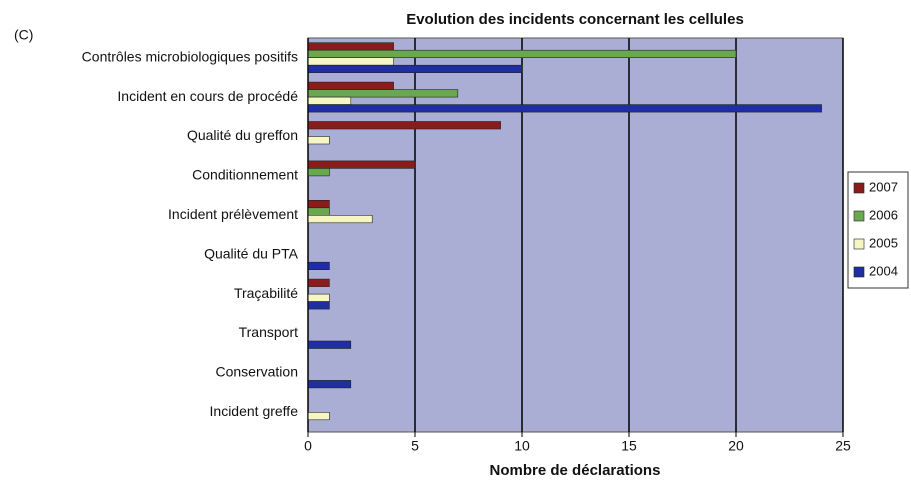 The height and width of the screenshot is (484, 911). I want to click on y-tick-label: Conservation, so click(257, 372).